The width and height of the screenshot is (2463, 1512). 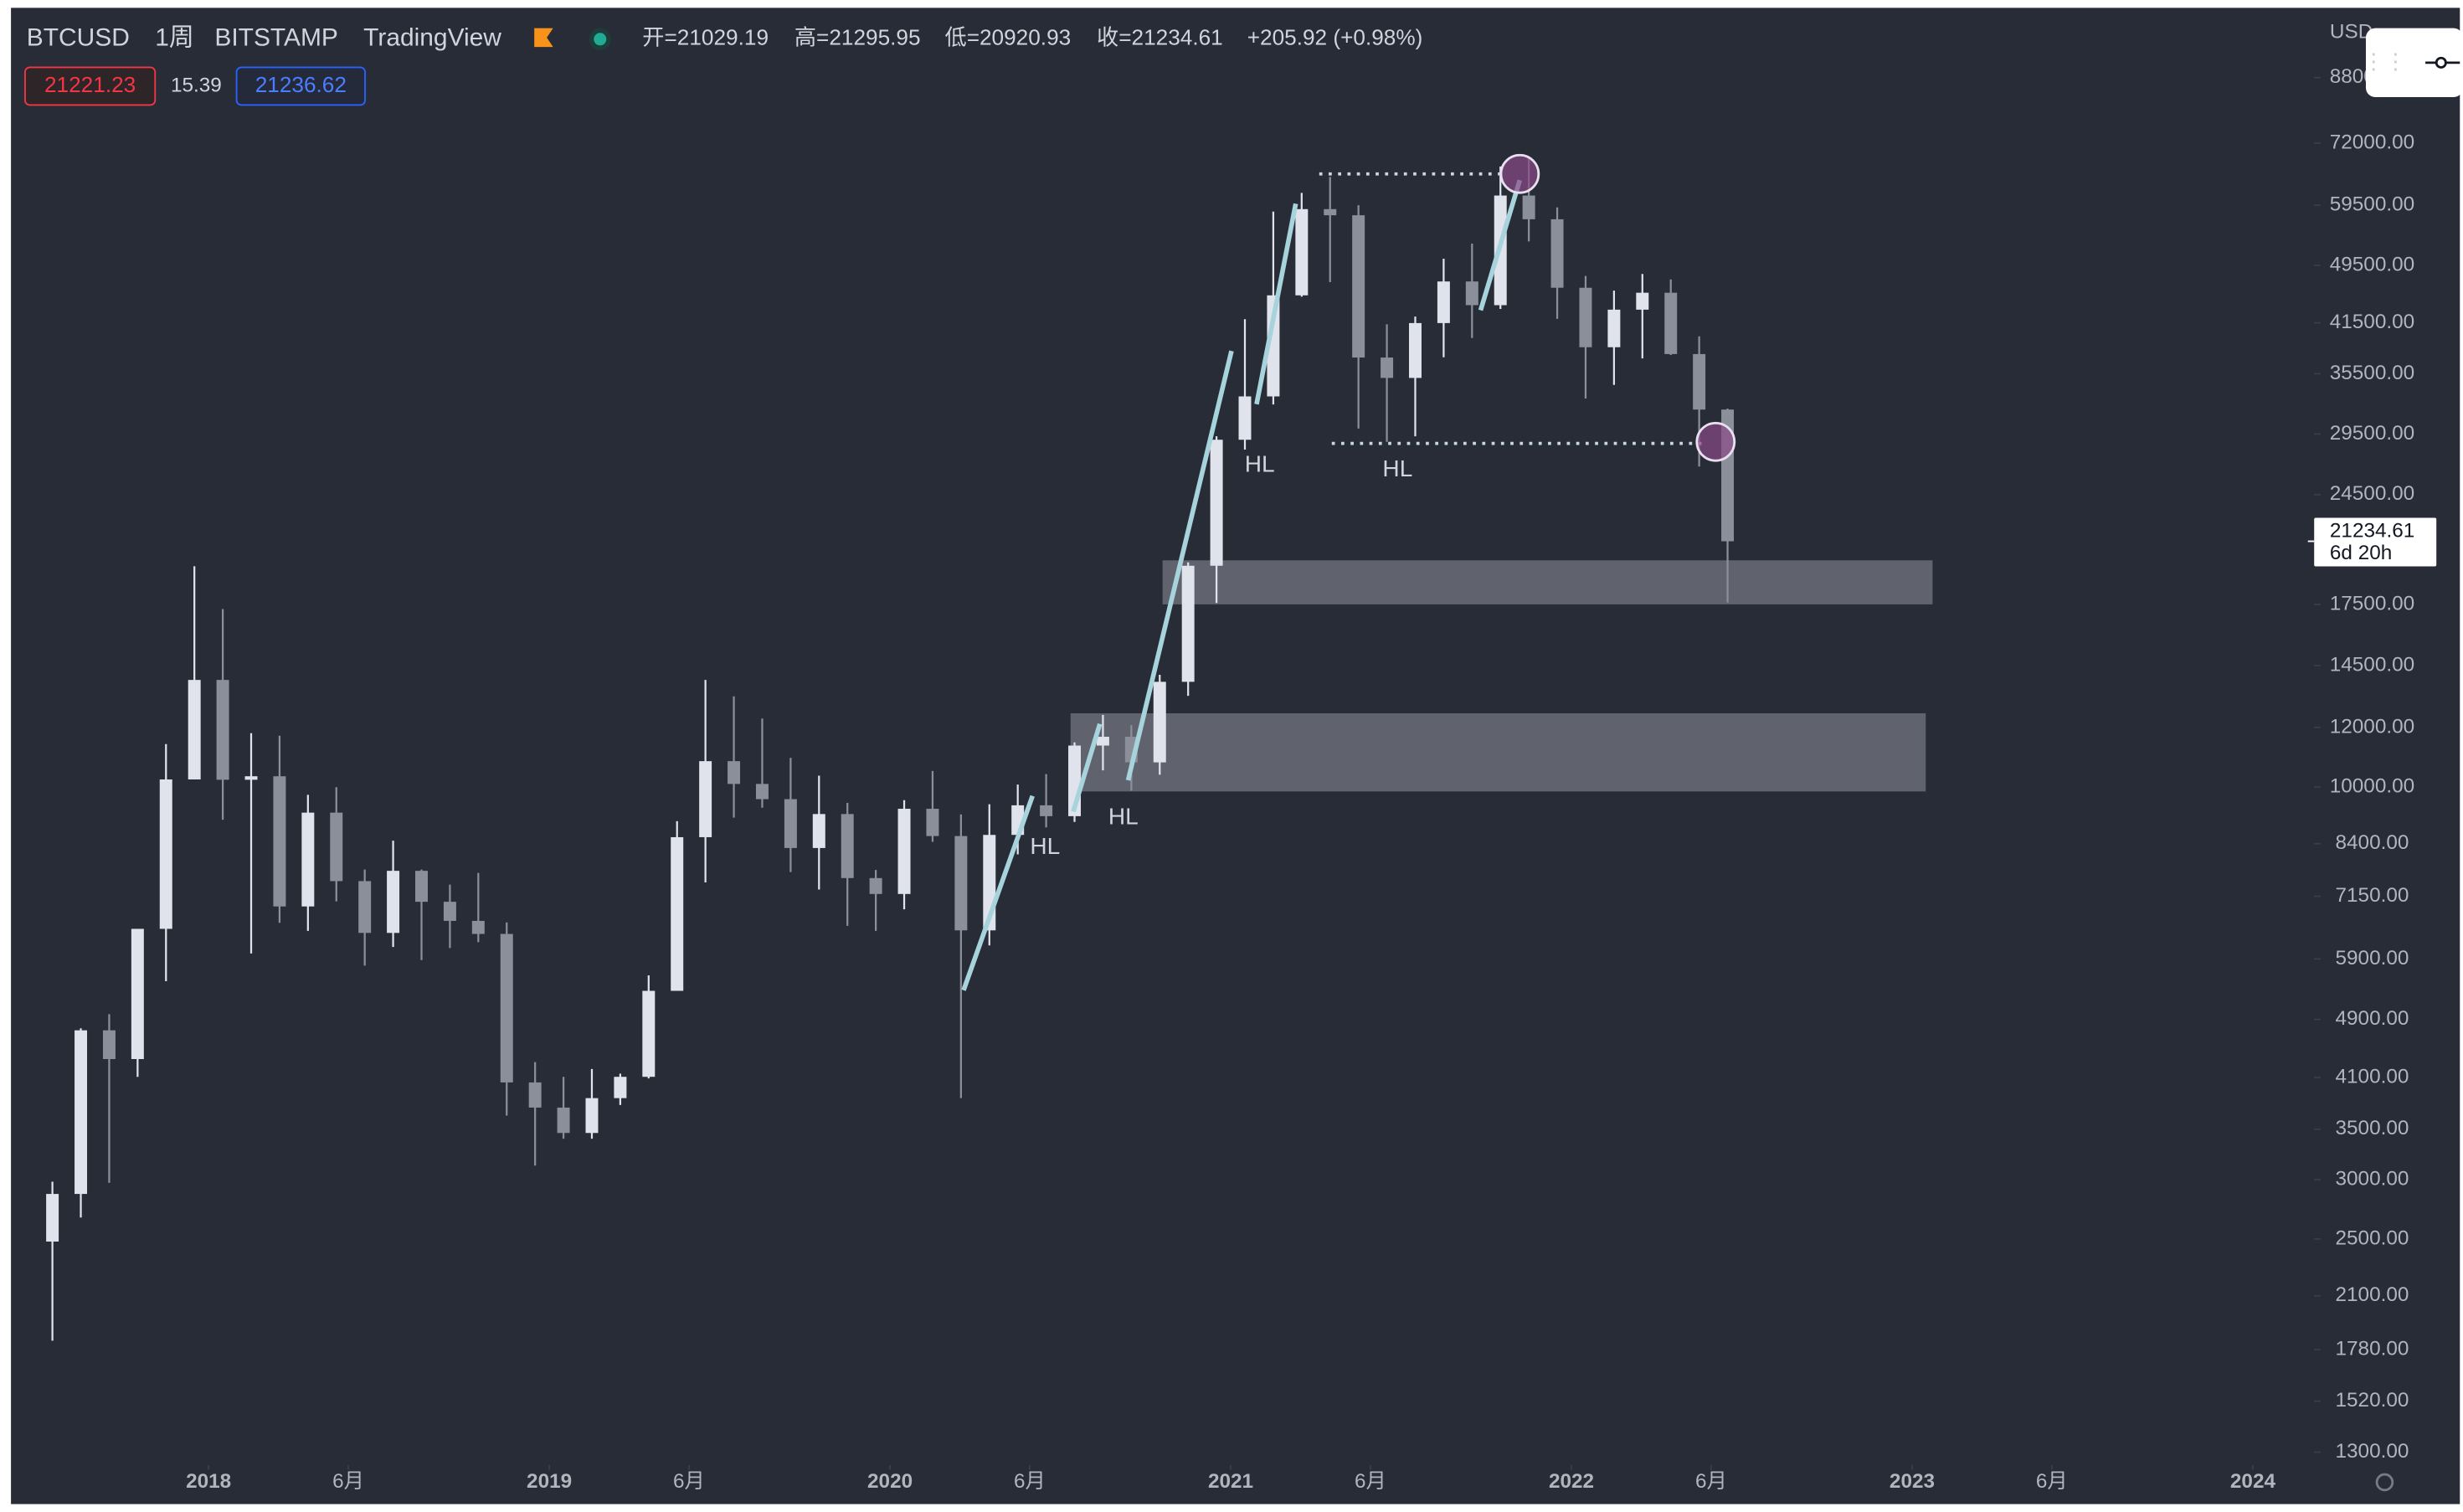 What do you see at coordinates (2372, 785) in the screenshot?
I see `y-tick-label: 10000.00` at bounding box center [2372, 785].